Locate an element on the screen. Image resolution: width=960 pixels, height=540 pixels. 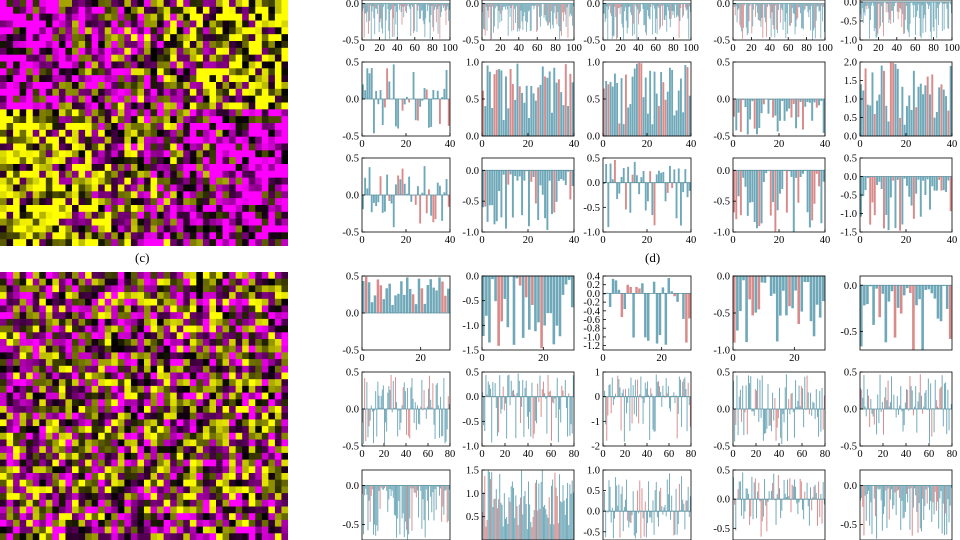
y-tick-label: -0.5 is located at coordinates (470, 41).